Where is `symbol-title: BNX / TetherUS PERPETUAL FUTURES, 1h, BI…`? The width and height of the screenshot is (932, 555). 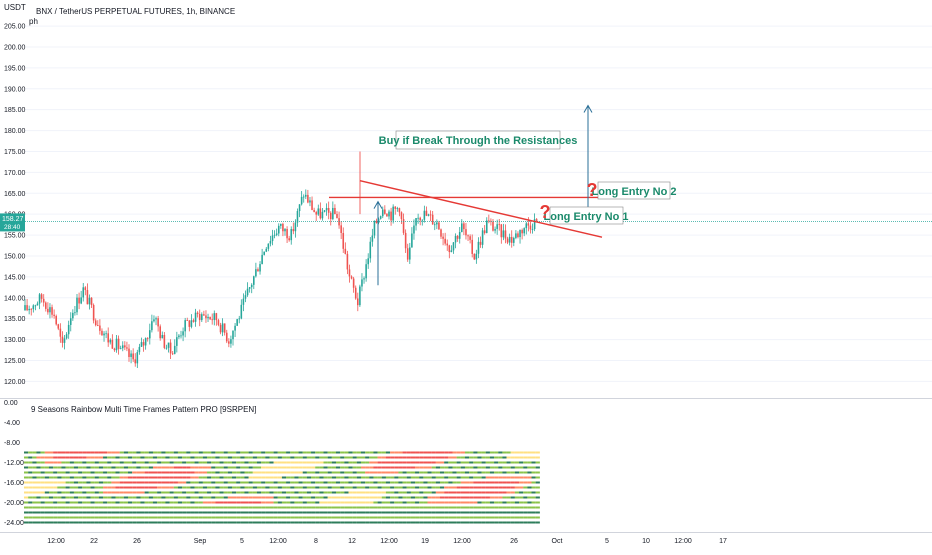 symbol-title: BNX / TetherUS PERPETUAL FUTURES, 1h, BI… is located at coordinates (136, 11).